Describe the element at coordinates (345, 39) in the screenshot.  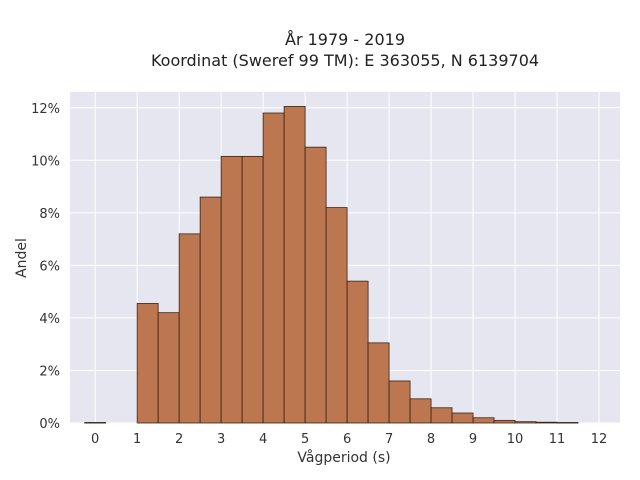
I see `chart-title: År 1979 - 2019` at that location.